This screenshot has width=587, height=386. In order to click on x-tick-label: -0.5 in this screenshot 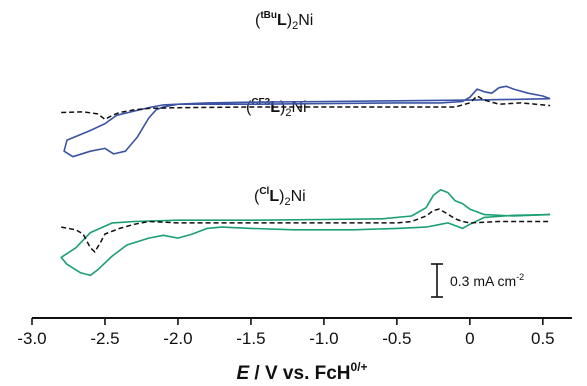, I will do `click(396, 338)`.